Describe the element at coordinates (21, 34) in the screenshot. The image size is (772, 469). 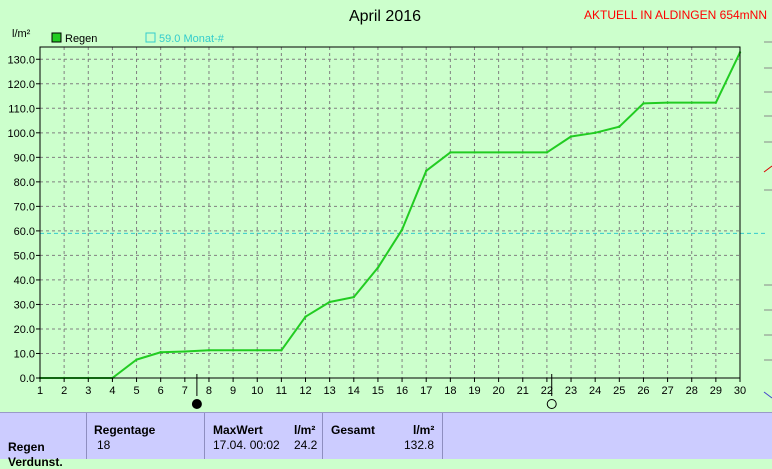
I see `y-axis-unit: l/m²` at that location.